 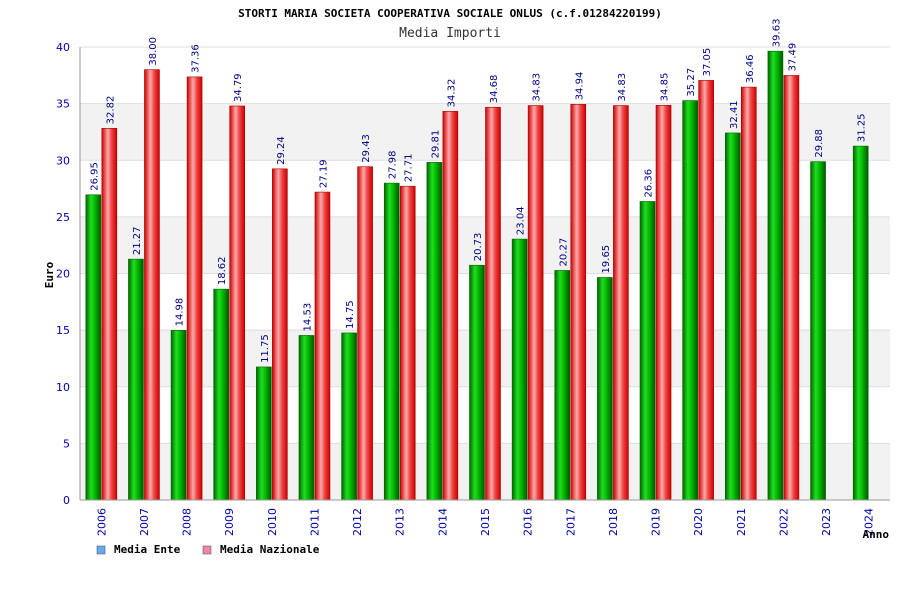 What do you see at coordinates (66, 443) in the screenshot?
I see `y-tick-label: 5` at bounding box center [66, 443].